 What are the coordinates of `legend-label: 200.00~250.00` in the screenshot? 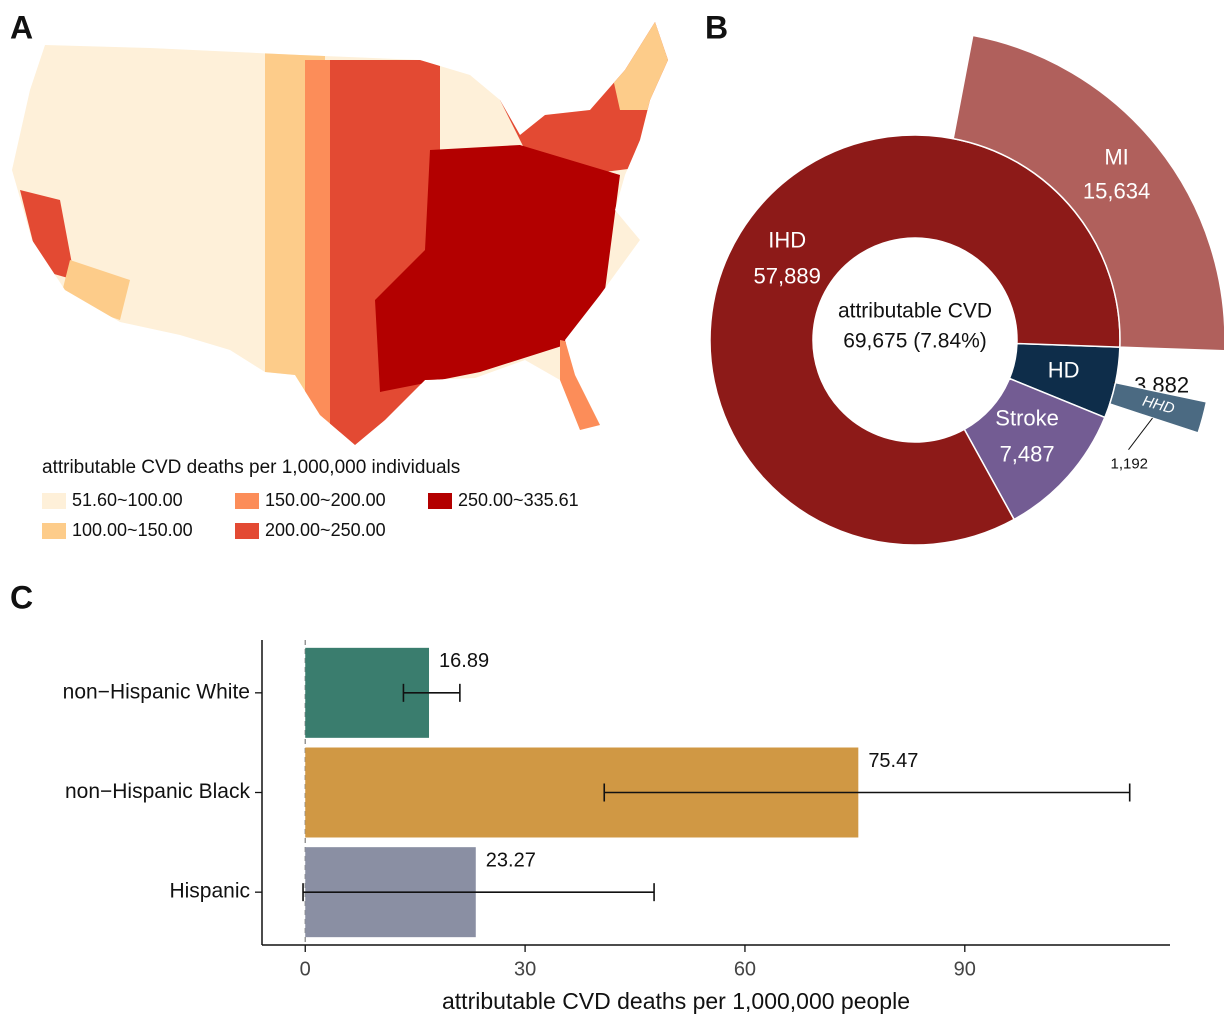 It's located at (325, 530).